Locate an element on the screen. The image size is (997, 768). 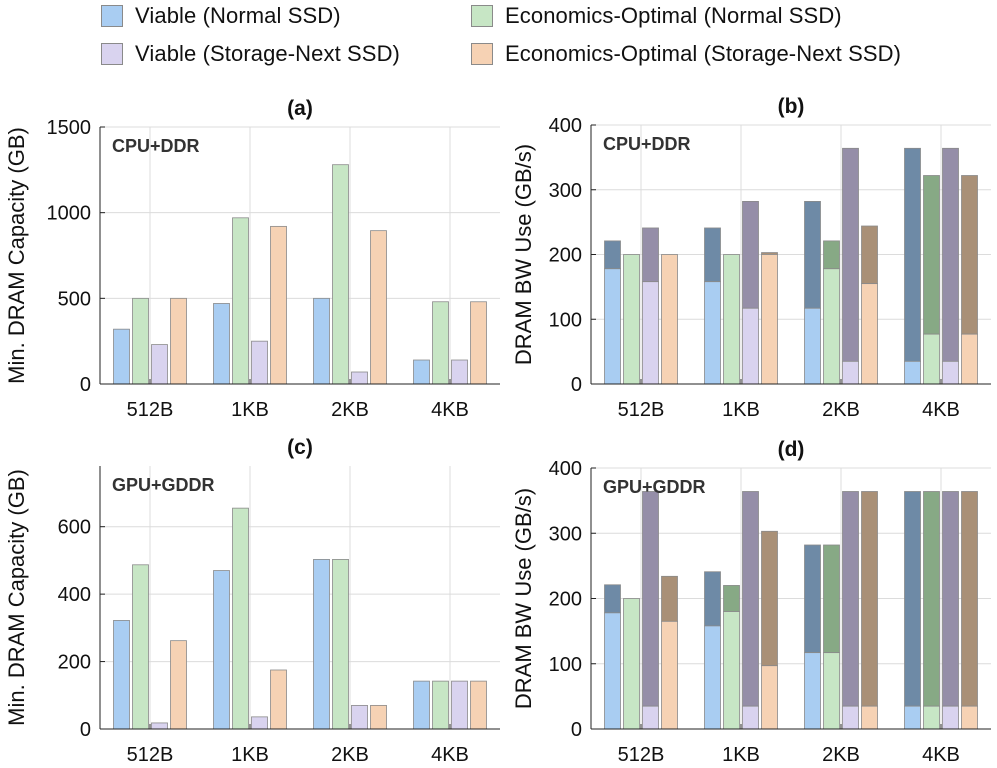
y-tick-label: 1500 is located at coordinates (69, 128).